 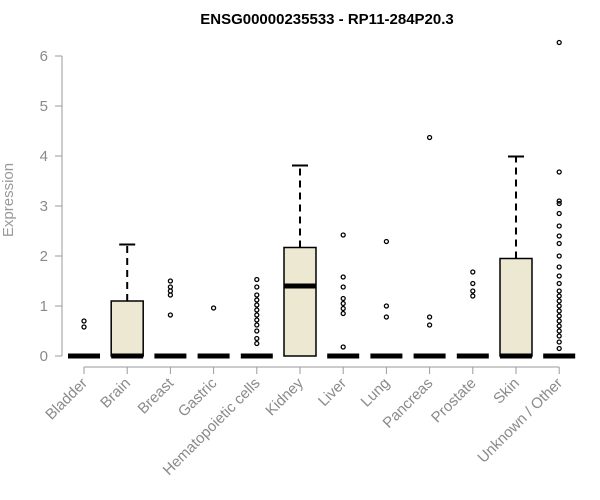 I want to click on y-tick-label: 3, so click(x=44, y=206).